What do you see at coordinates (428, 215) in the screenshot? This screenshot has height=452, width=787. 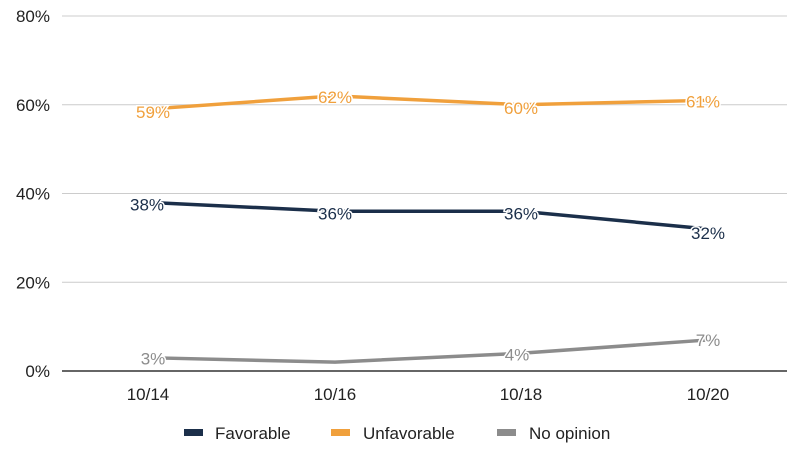 I see `series-line-favorable` at bounding box center [428, 215].